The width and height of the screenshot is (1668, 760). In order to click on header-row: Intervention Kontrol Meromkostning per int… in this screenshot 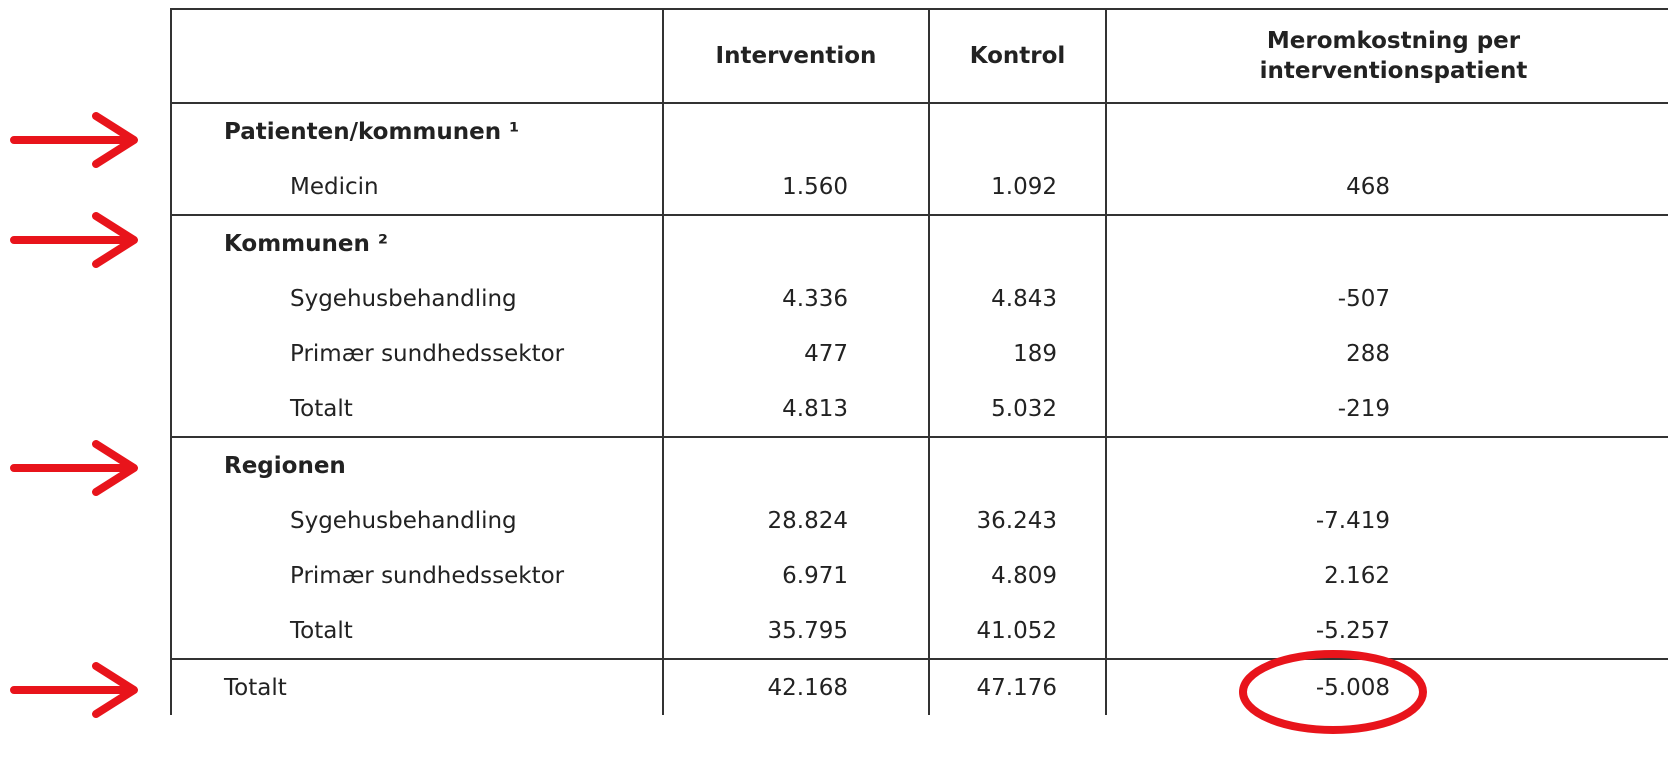, I will do `click(919, 56)`.